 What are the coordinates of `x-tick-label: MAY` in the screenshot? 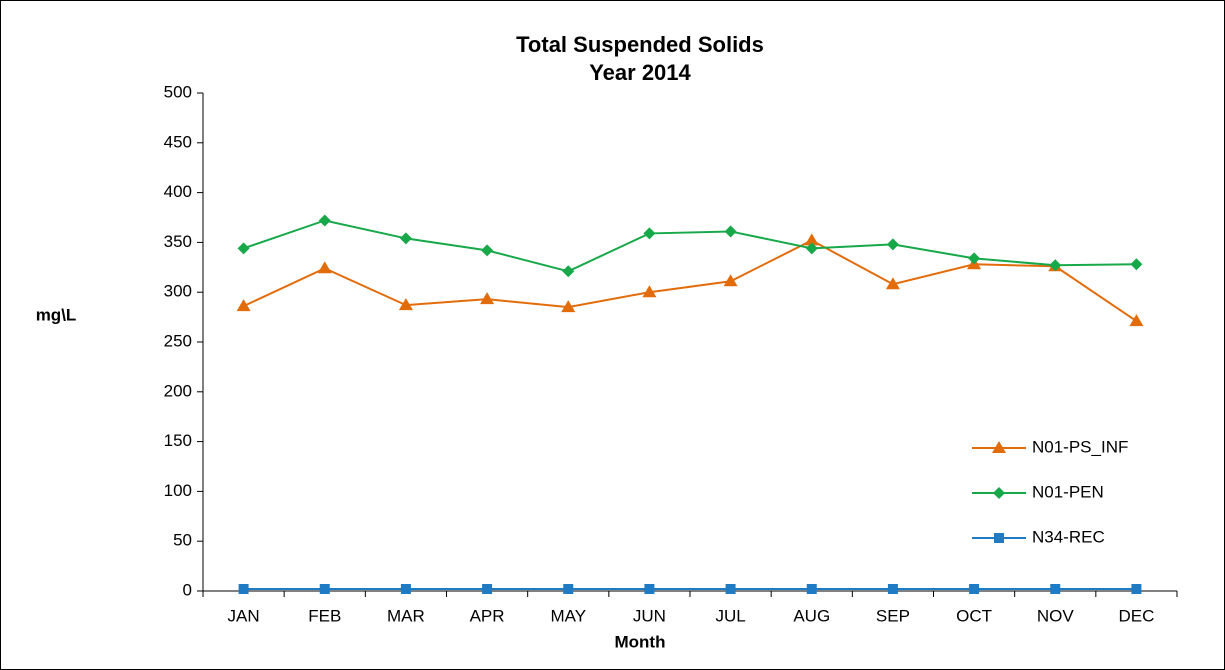 It's located at (568, 615).